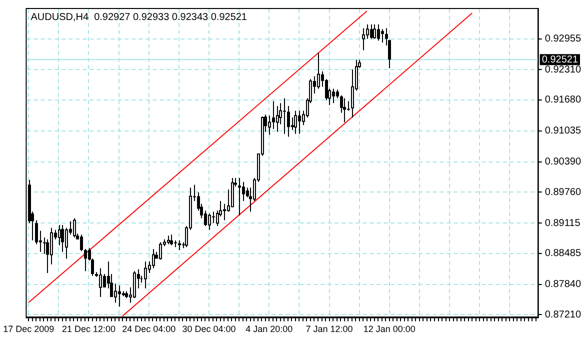 This screenshot has height=340, width=586. I want to click on x-tick-label: 24 Dec 04:00, so click(149, 329).